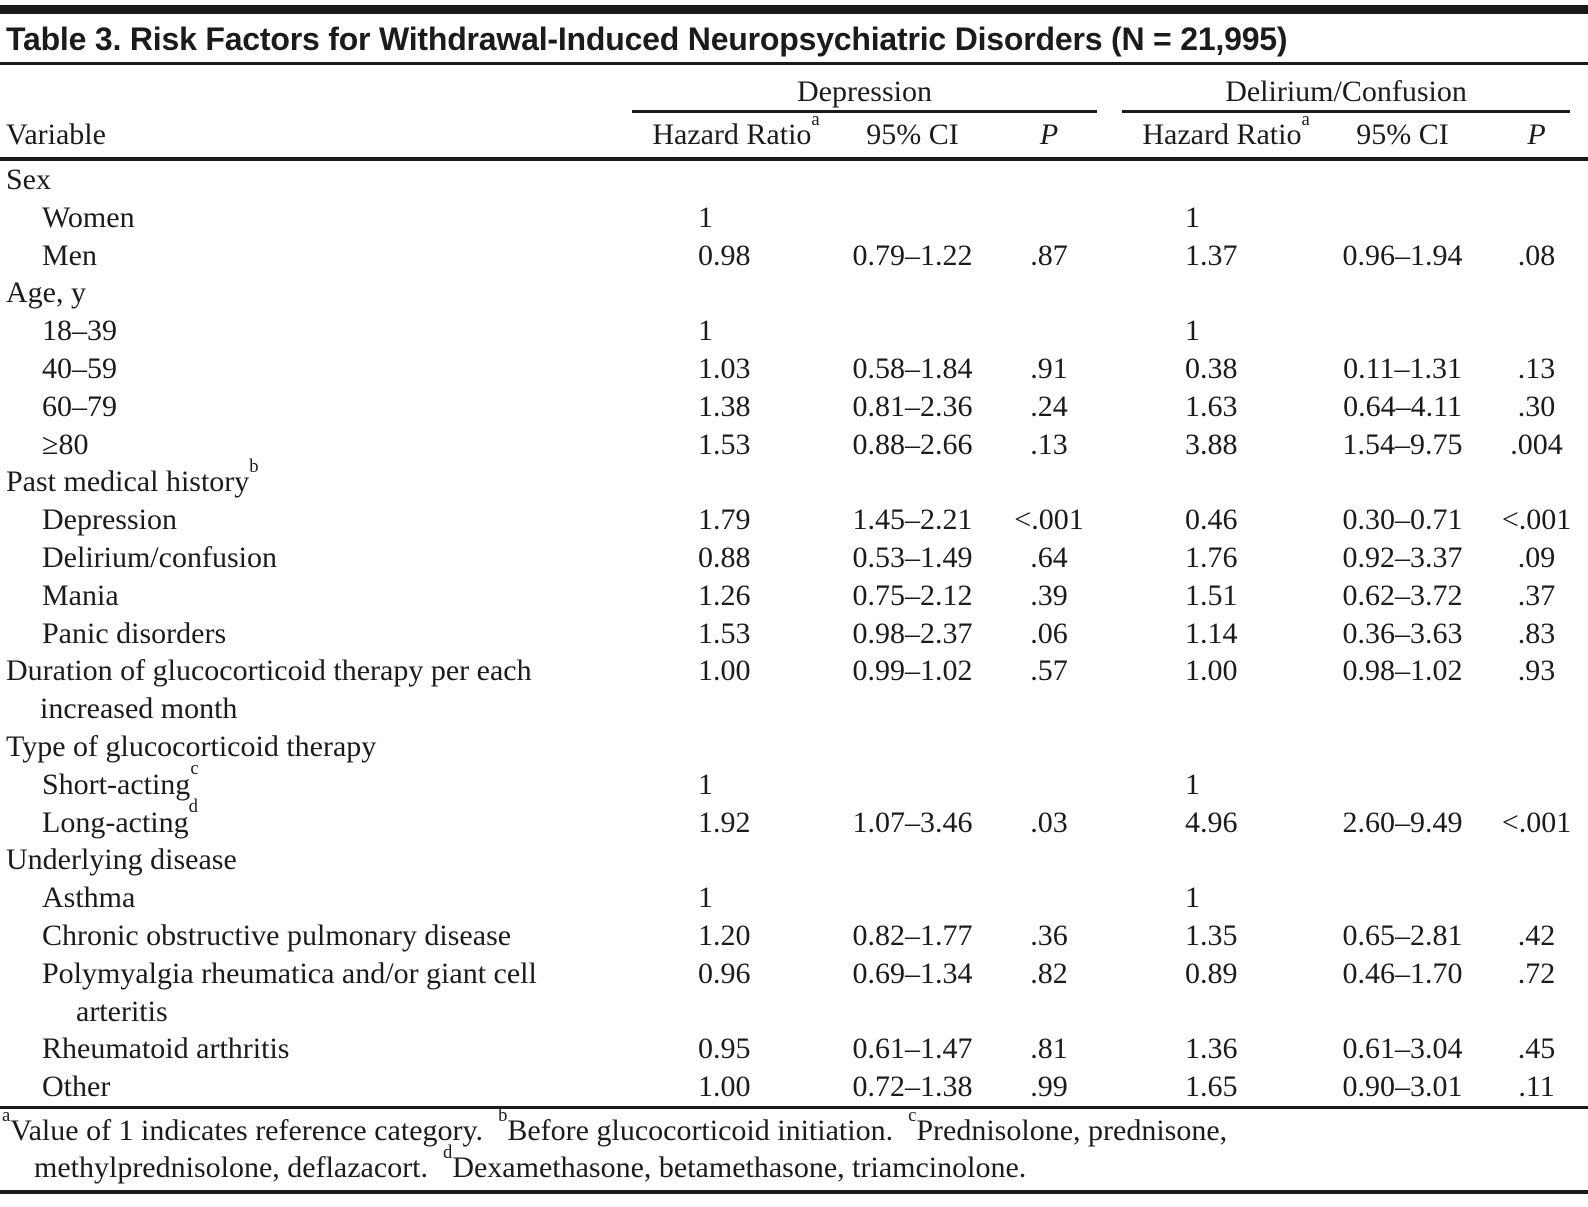 The height and width of the screenshot is (1207, 1588). What do you see at coordinates (89, 898) in the screenshot?
I see `variable-label: Asthma` at bounding box center [89, 898].